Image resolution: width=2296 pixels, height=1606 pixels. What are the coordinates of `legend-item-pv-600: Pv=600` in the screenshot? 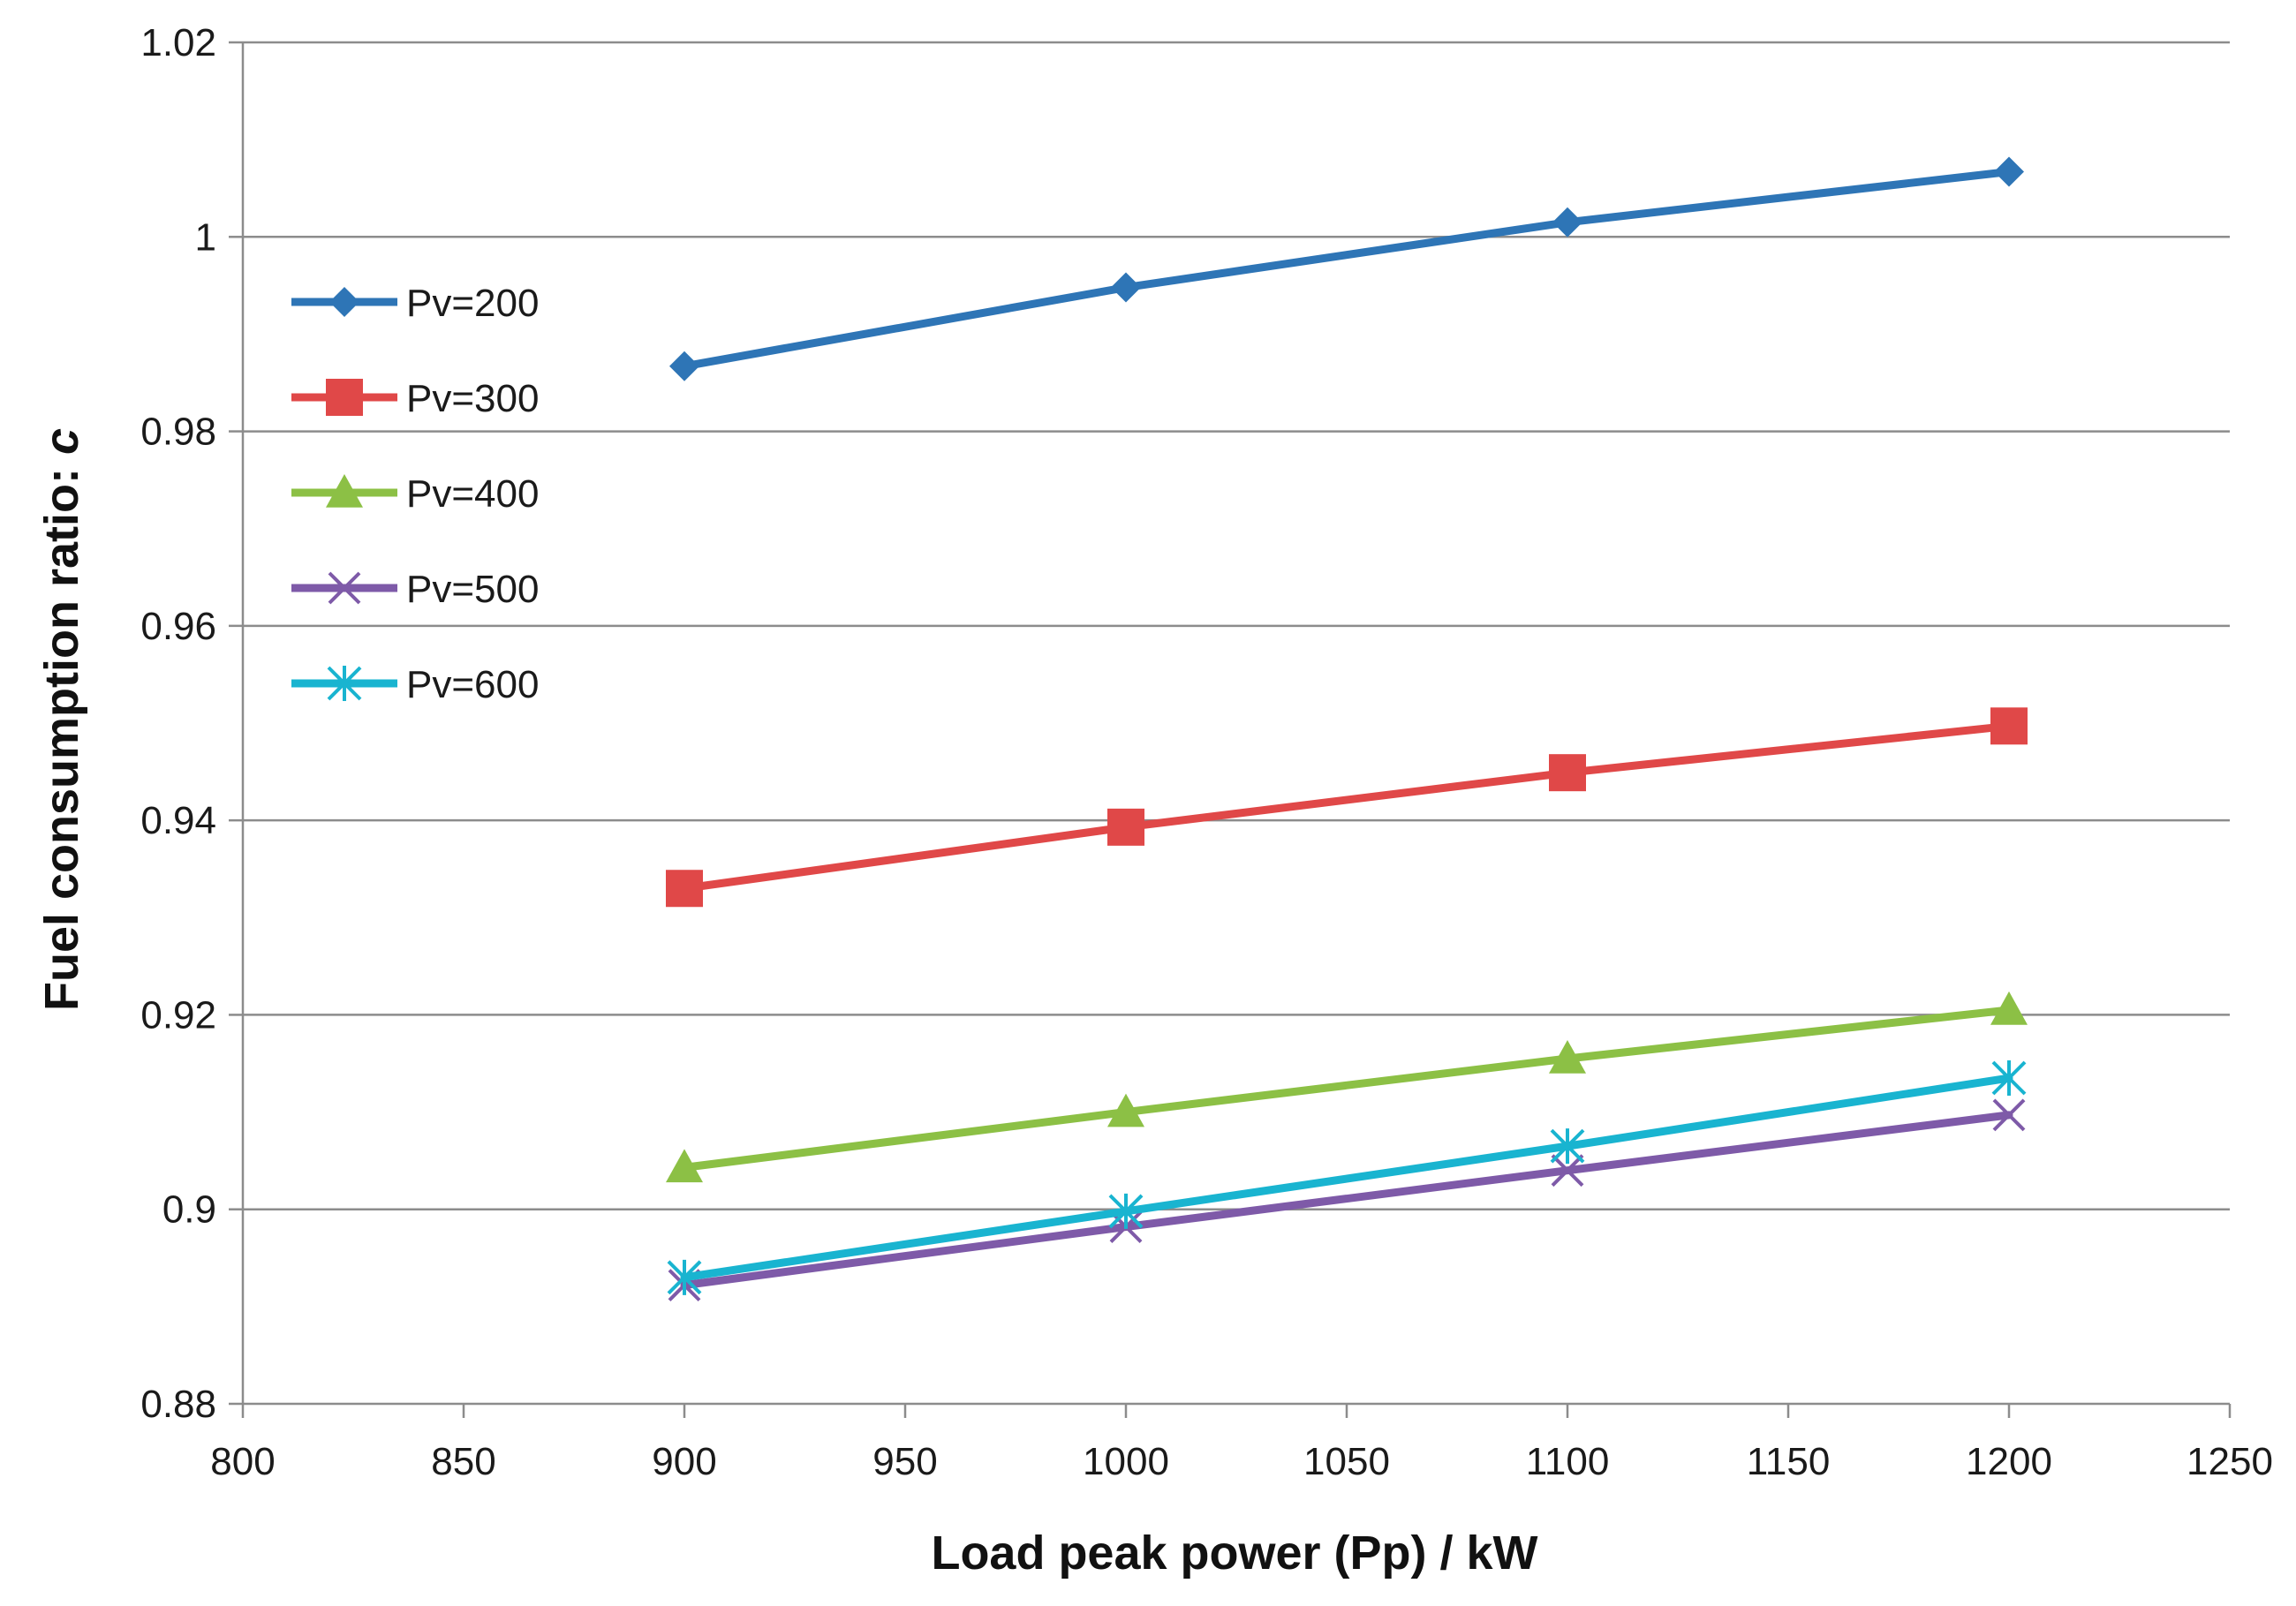 It's located at (415, 684).